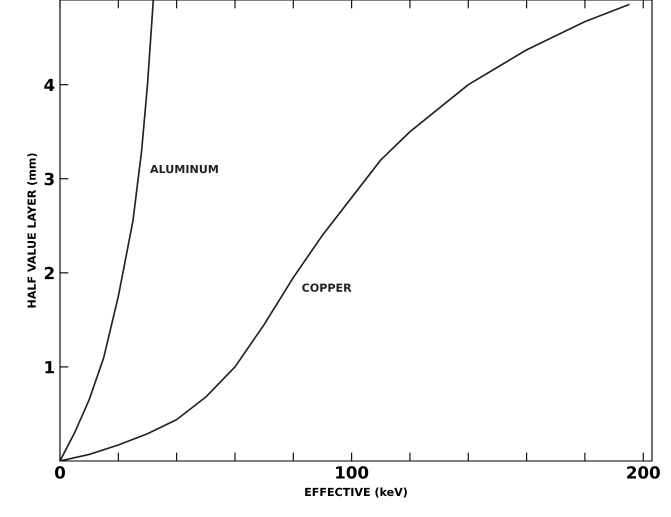  Describe the element at coordinates (49, 367) in the screenshot. I see `y-tick-label: 1` at that location.